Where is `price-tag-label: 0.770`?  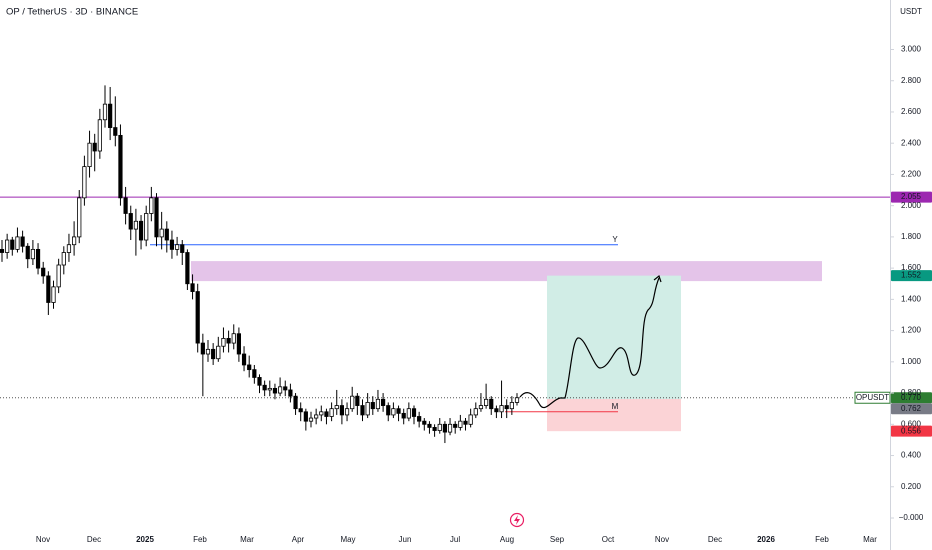 price-tag-label: 0.770 is located at coordinates (911, 397).